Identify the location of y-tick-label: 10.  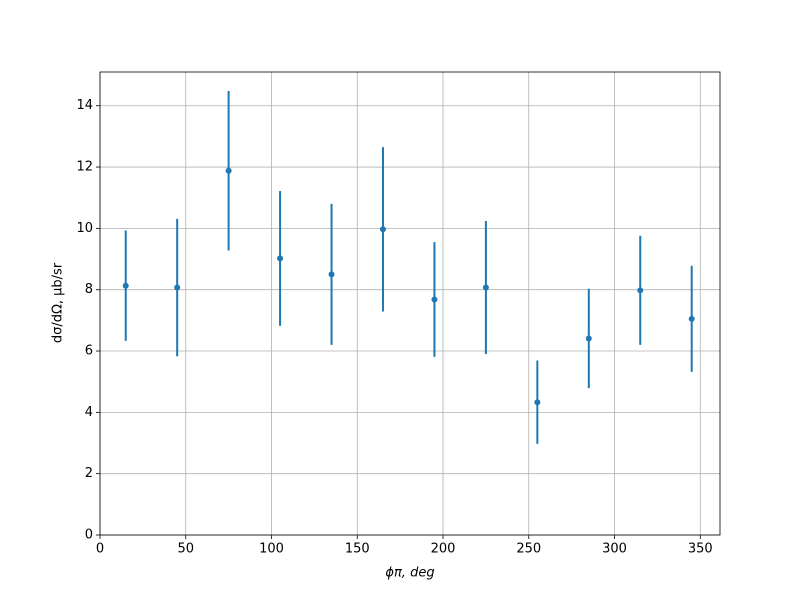
(84, 228).